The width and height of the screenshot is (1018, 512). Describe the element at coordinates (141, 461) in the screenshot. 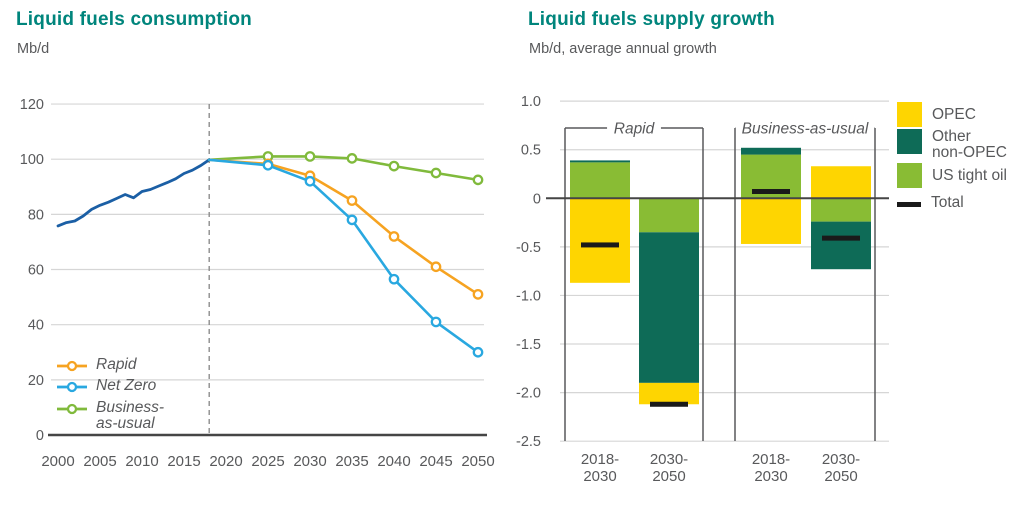

I see `x-tick-label: 2010` at that location.